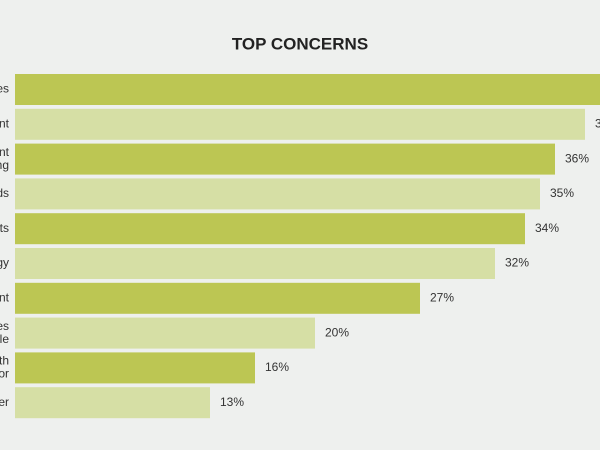  I want to click on value-label: 35%, so click(562, 193).